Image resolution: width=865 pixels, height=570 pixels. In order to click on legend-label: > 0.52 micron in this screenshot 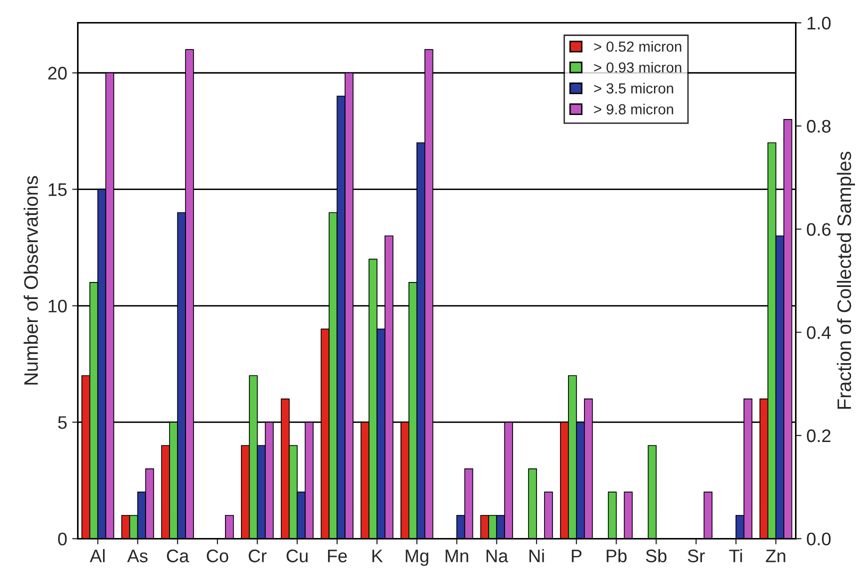, I will do `click(638, 46)`.